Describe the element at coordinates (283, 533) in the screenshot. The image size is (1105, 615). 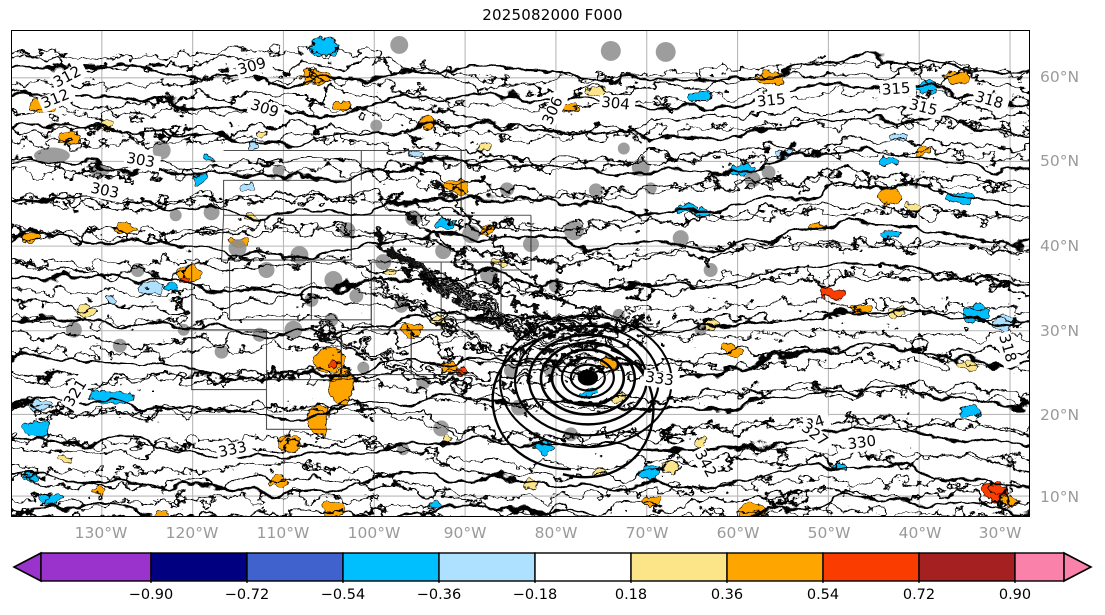
I see `lon-tick-110w: 110°W` at that location.